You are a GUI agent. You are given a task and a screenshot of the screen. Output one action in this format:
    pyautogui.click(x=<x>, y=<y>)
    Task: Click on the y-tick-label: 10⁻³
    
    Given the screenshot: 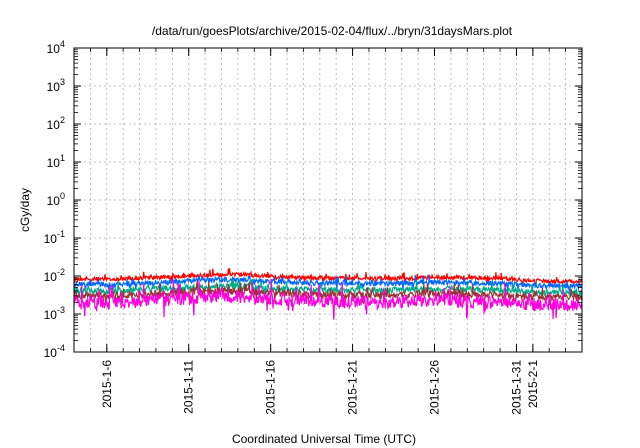 What is the action you would take?
    pyautogui.click(x=54, y=313)
    